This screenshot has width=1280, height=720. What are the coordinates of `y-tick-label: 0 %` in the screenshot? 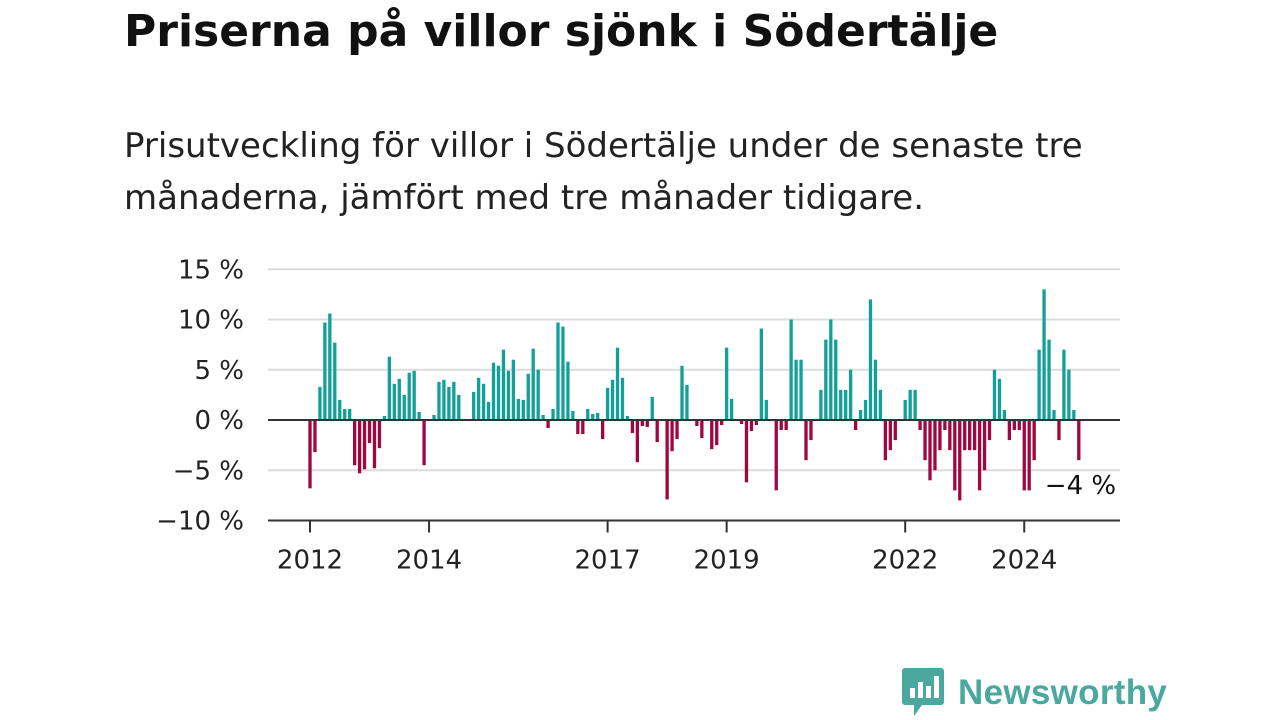 It's located at (219, 421).